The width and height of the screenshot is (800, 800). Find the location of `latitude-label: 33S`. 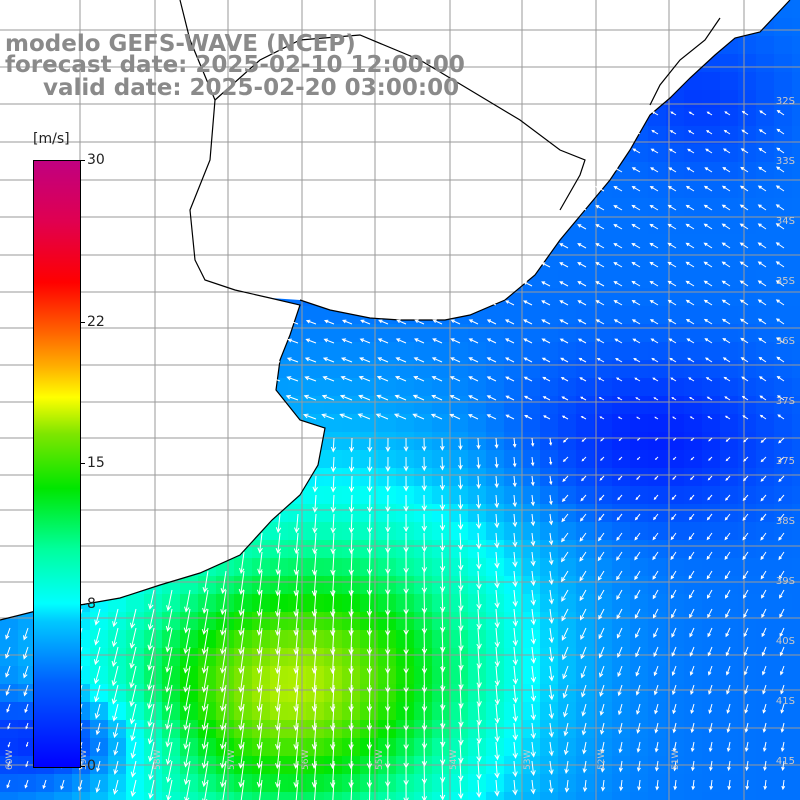

latitude-label: 33S is located at coordinates (785, 161).